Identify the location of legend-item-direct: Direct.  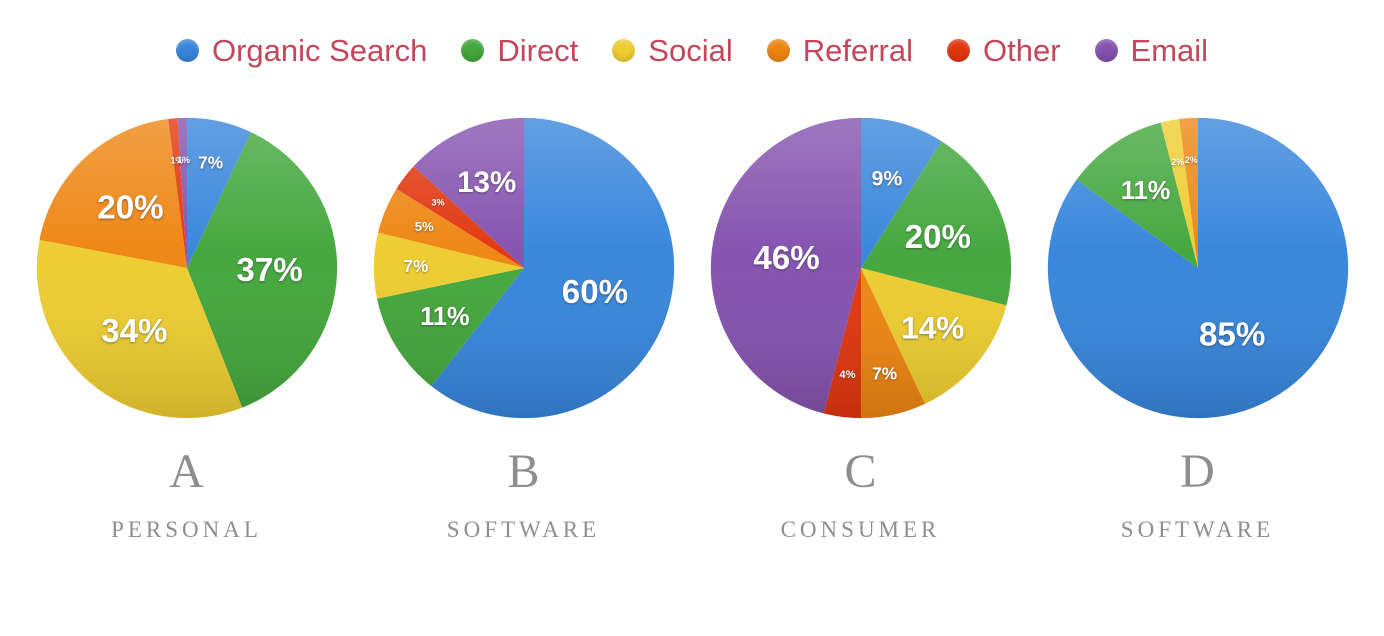
(519, 50).